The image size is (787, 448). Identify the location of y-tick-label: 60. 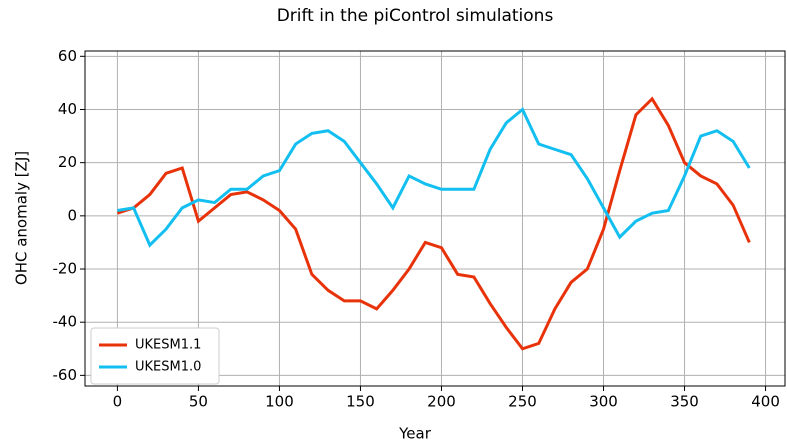
(67, 56).